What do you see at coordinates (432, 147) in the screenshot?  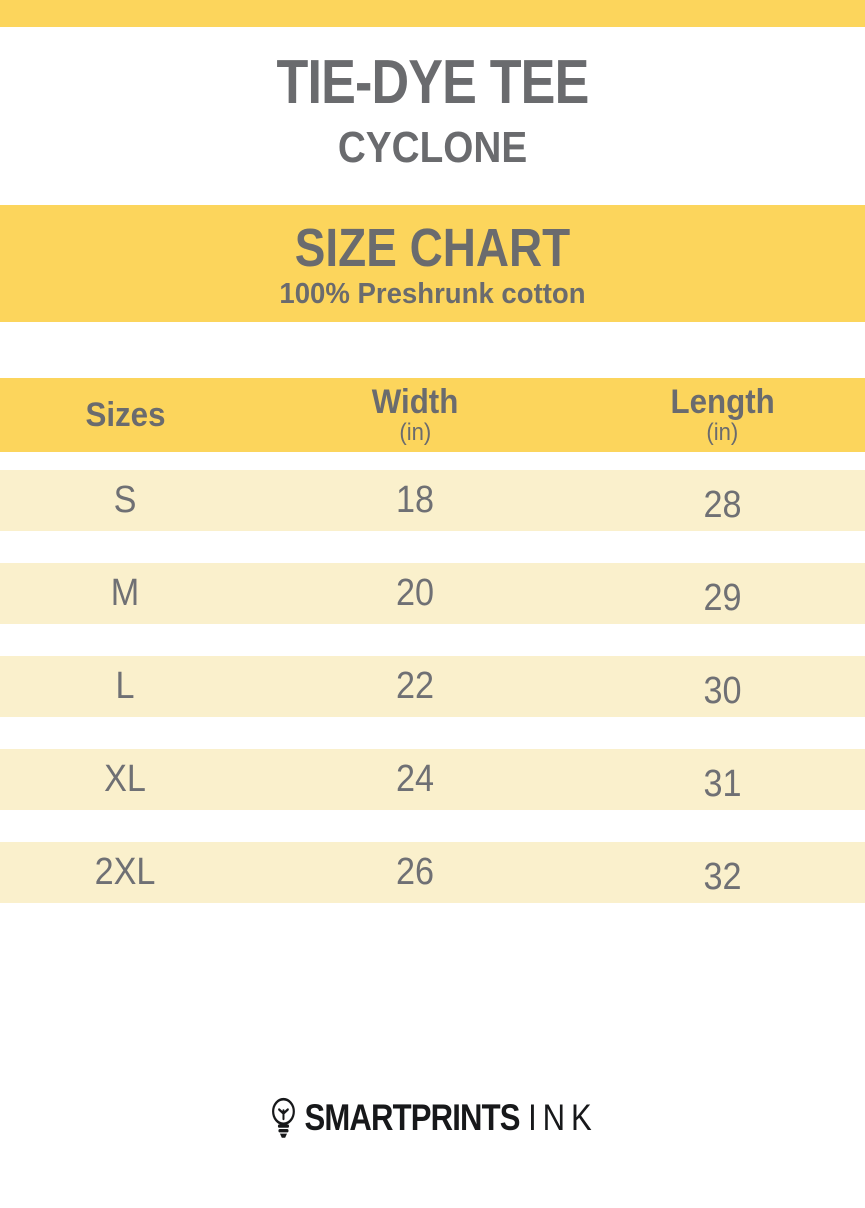 I see `page-subtitle: CYCLONE` at bounding box center [432, 147].